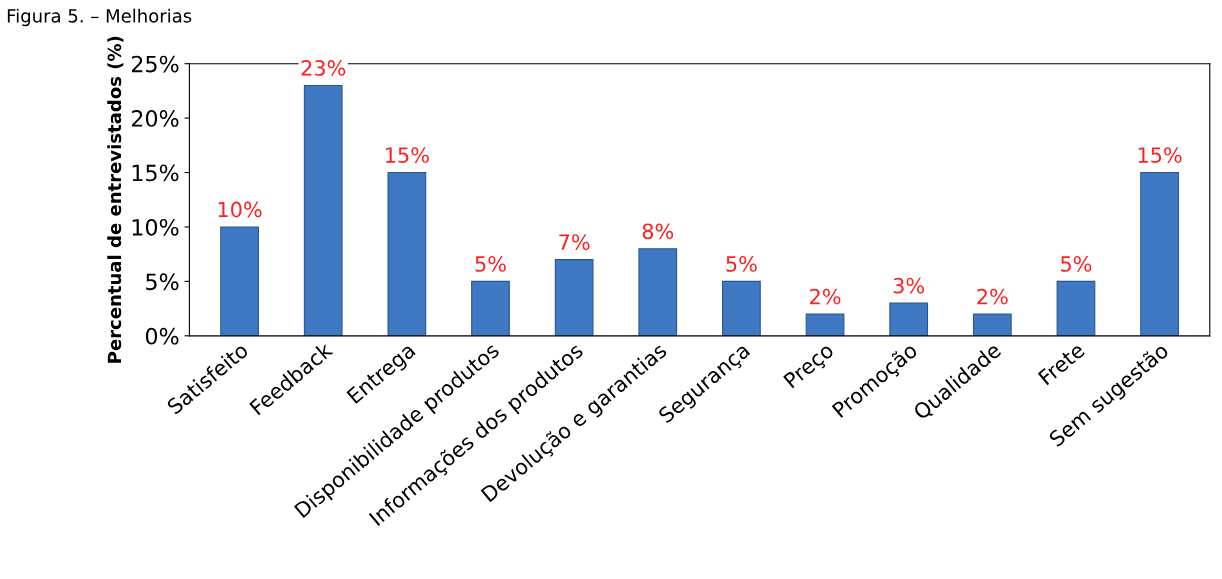 The image size is (1222, 579). Describe the element at coordinates (155, 227) in the screenshot. I see `y-tick-label: 10%` at that location.